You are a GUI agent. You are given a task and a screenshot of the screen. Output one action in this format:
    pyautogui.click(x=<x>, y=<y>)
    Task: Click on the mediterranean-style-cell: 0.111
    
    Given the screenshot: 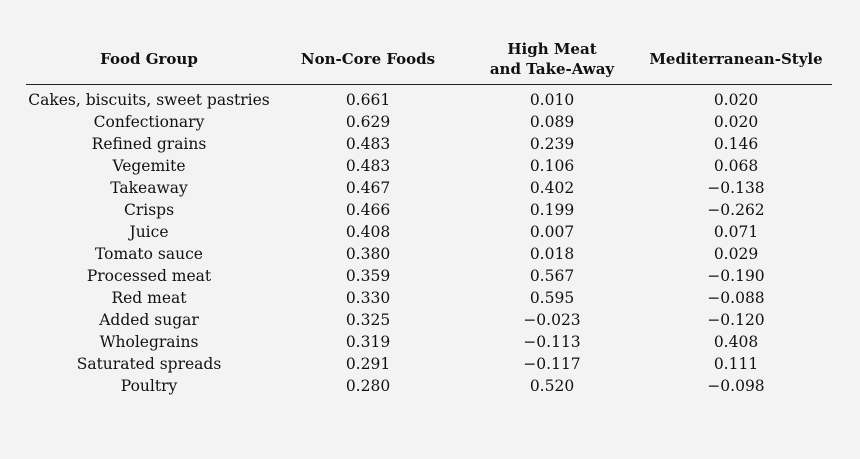 What is the action you would take?
    pyautogui.click(x=736, y=364)
    